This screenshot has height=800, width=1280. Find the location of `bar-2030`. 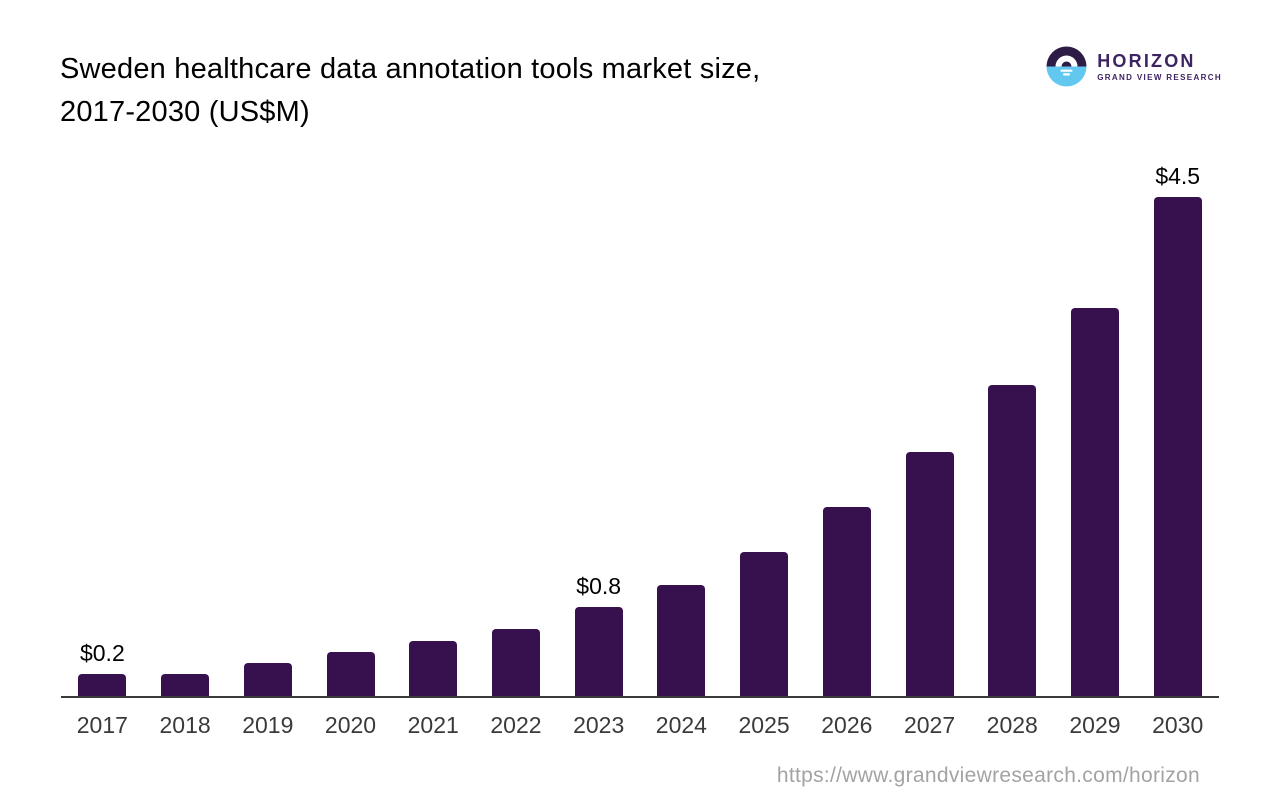

bar-2030 is located at coordinates (1177, 446).